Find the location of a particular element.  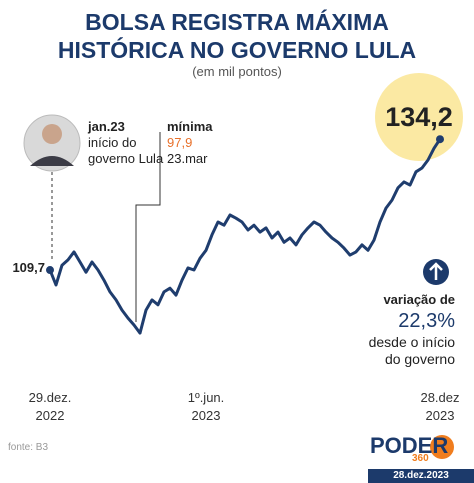

brand: PODER is located at coordinates (409, 445).